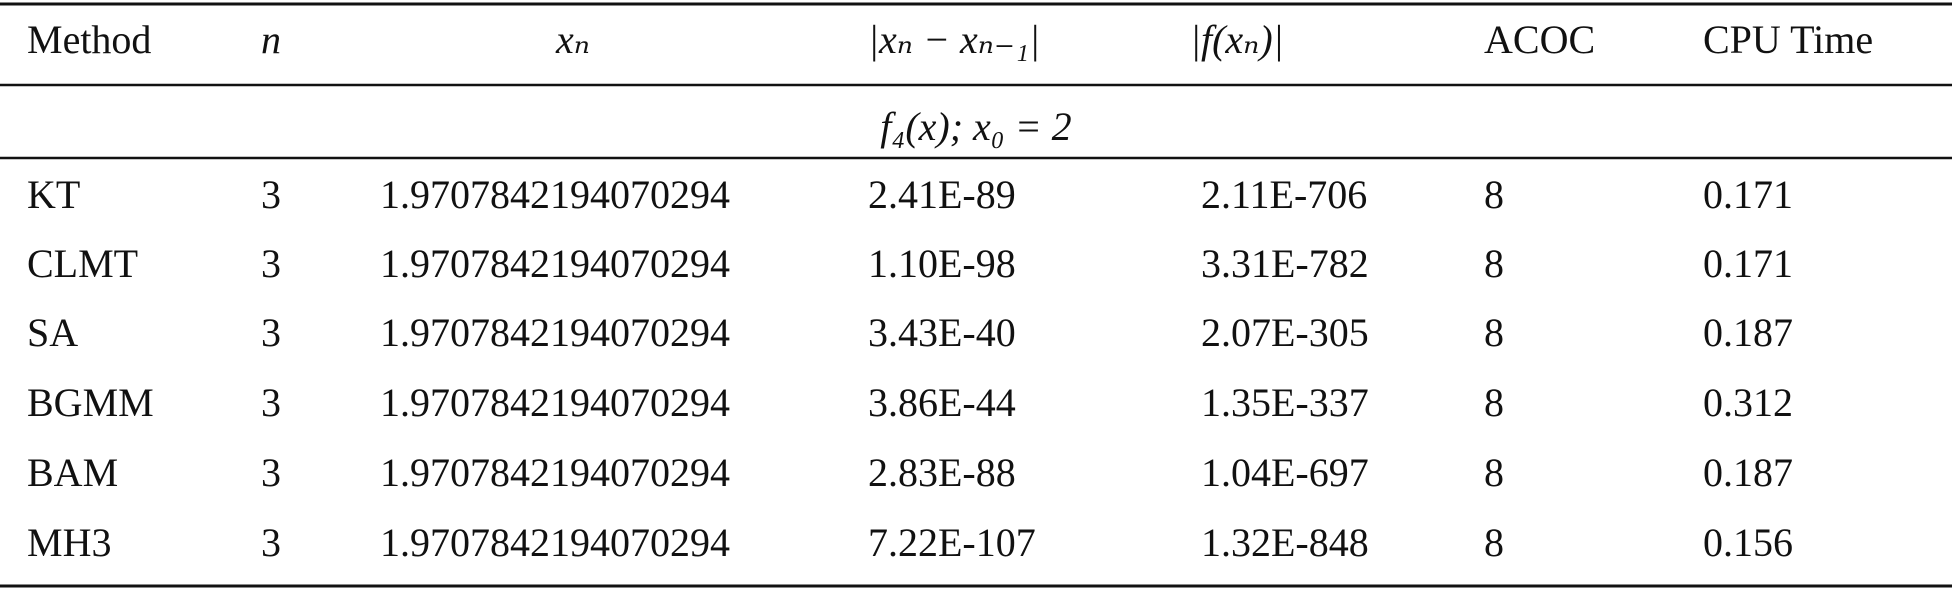 The height and width of the screenshot is (590, 1952). I want to click on cell: SA, so click(52, 332).